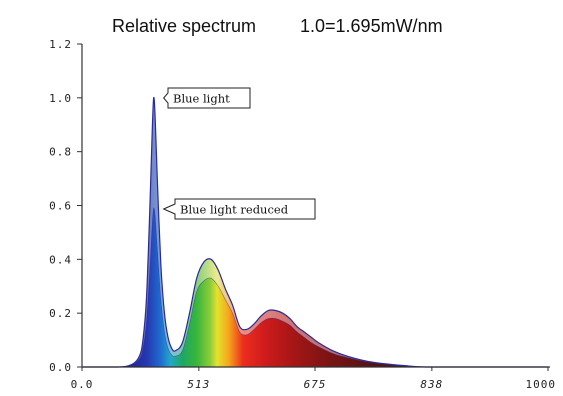 The height and width of the screenshot is (396, 563). I want to click on y-tick-label: 0.2, so click(60, 313).